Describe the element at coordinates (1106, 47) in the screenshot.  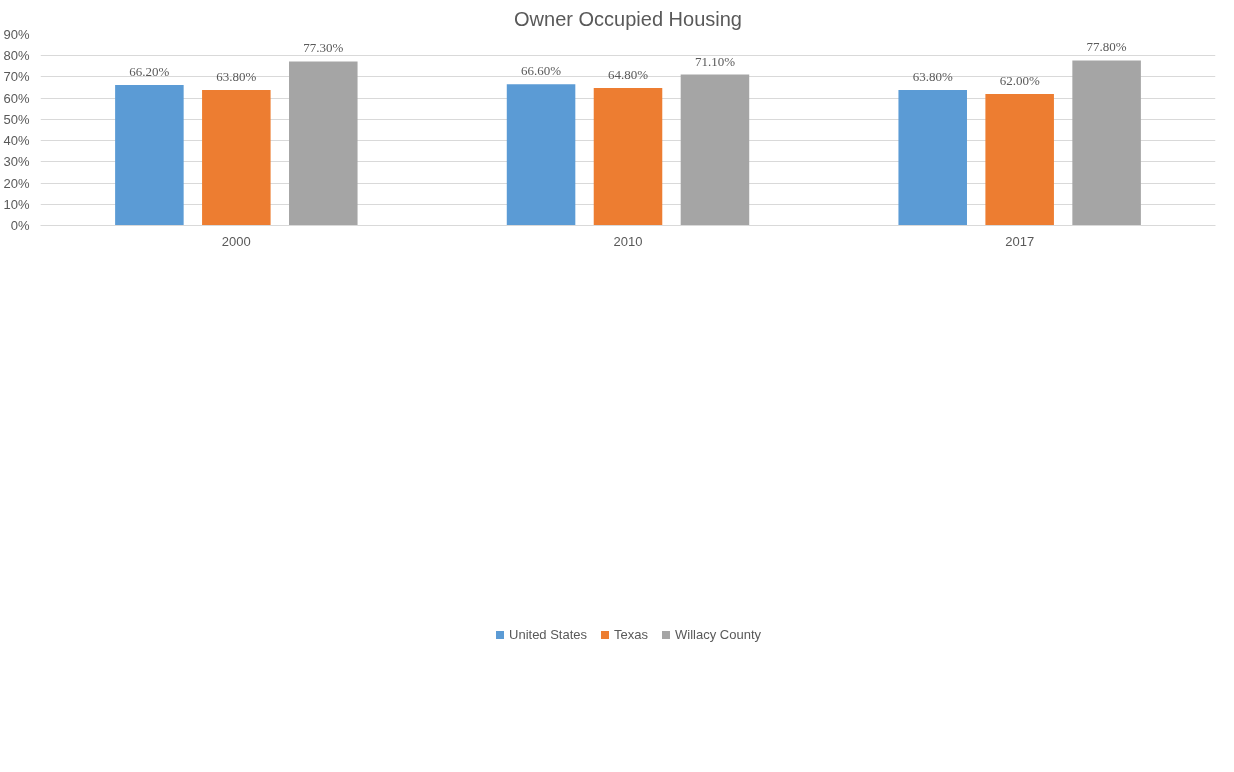
I see `data-label: 77.80%` at that location.